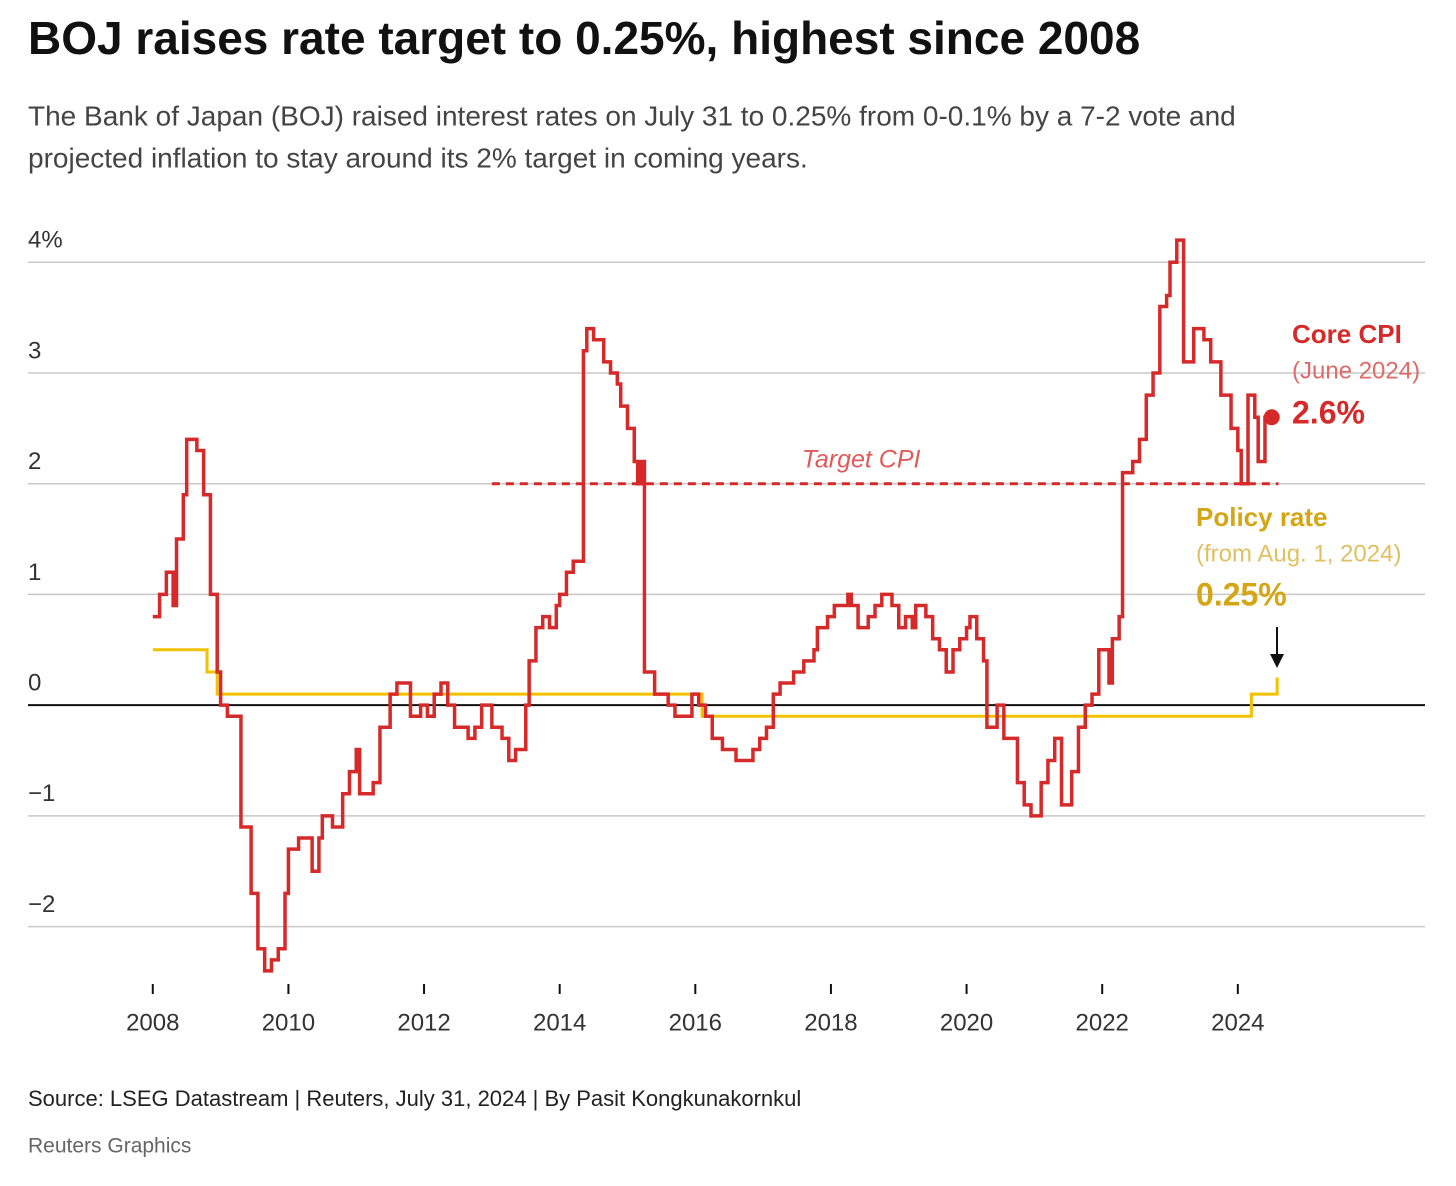 This screenshot has height=1186, width=1456. Describe the element at coordinates (34, 461) in the screenshot. I see `y-tick-label: 2` at that location.